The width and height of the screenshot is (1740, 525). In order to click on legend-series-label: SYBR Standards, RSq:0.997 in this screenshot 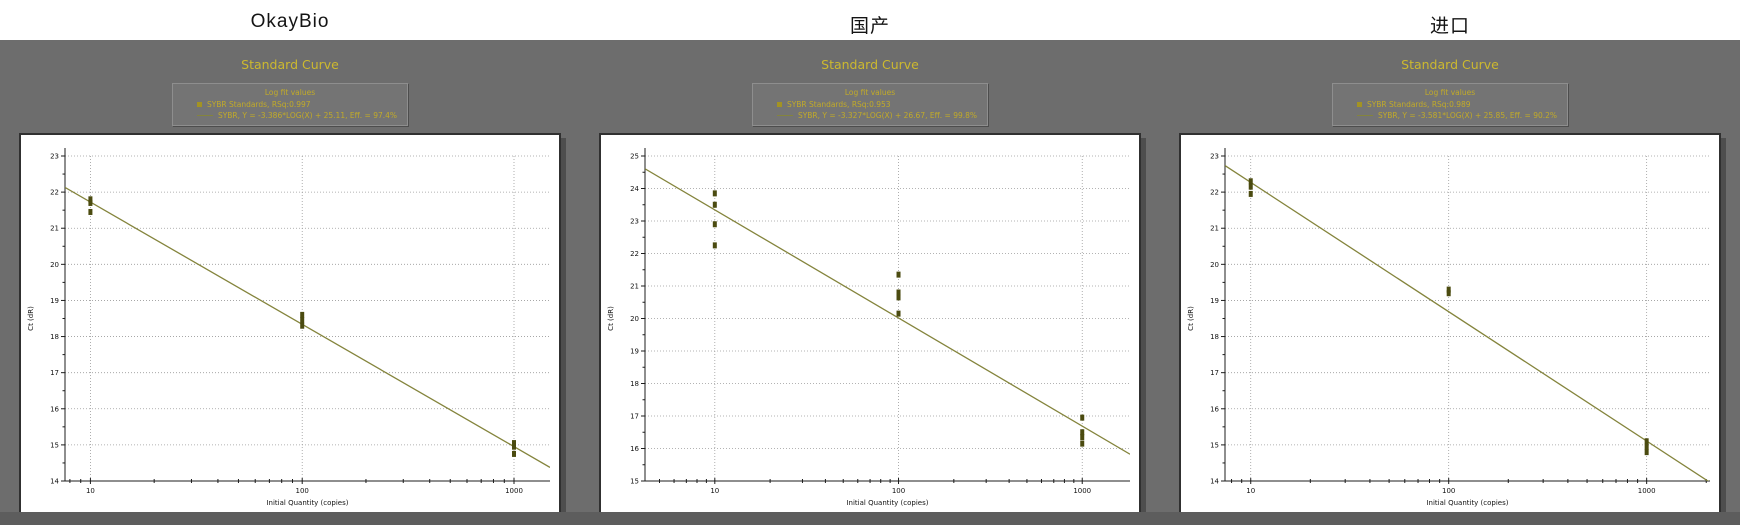, I will do `click(258, 104)`.